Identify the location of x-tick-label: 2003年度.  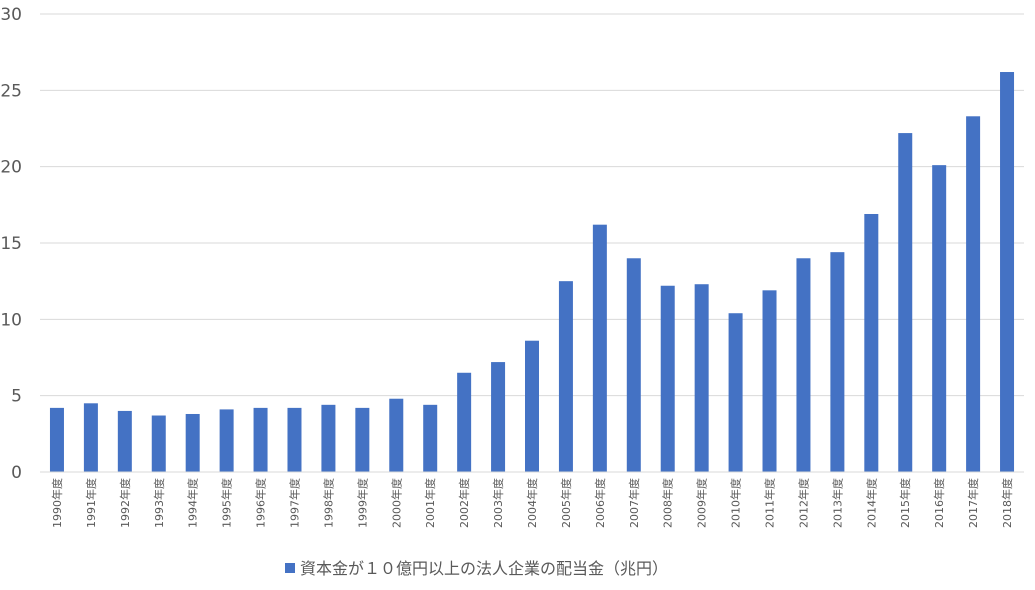
(498, 503).